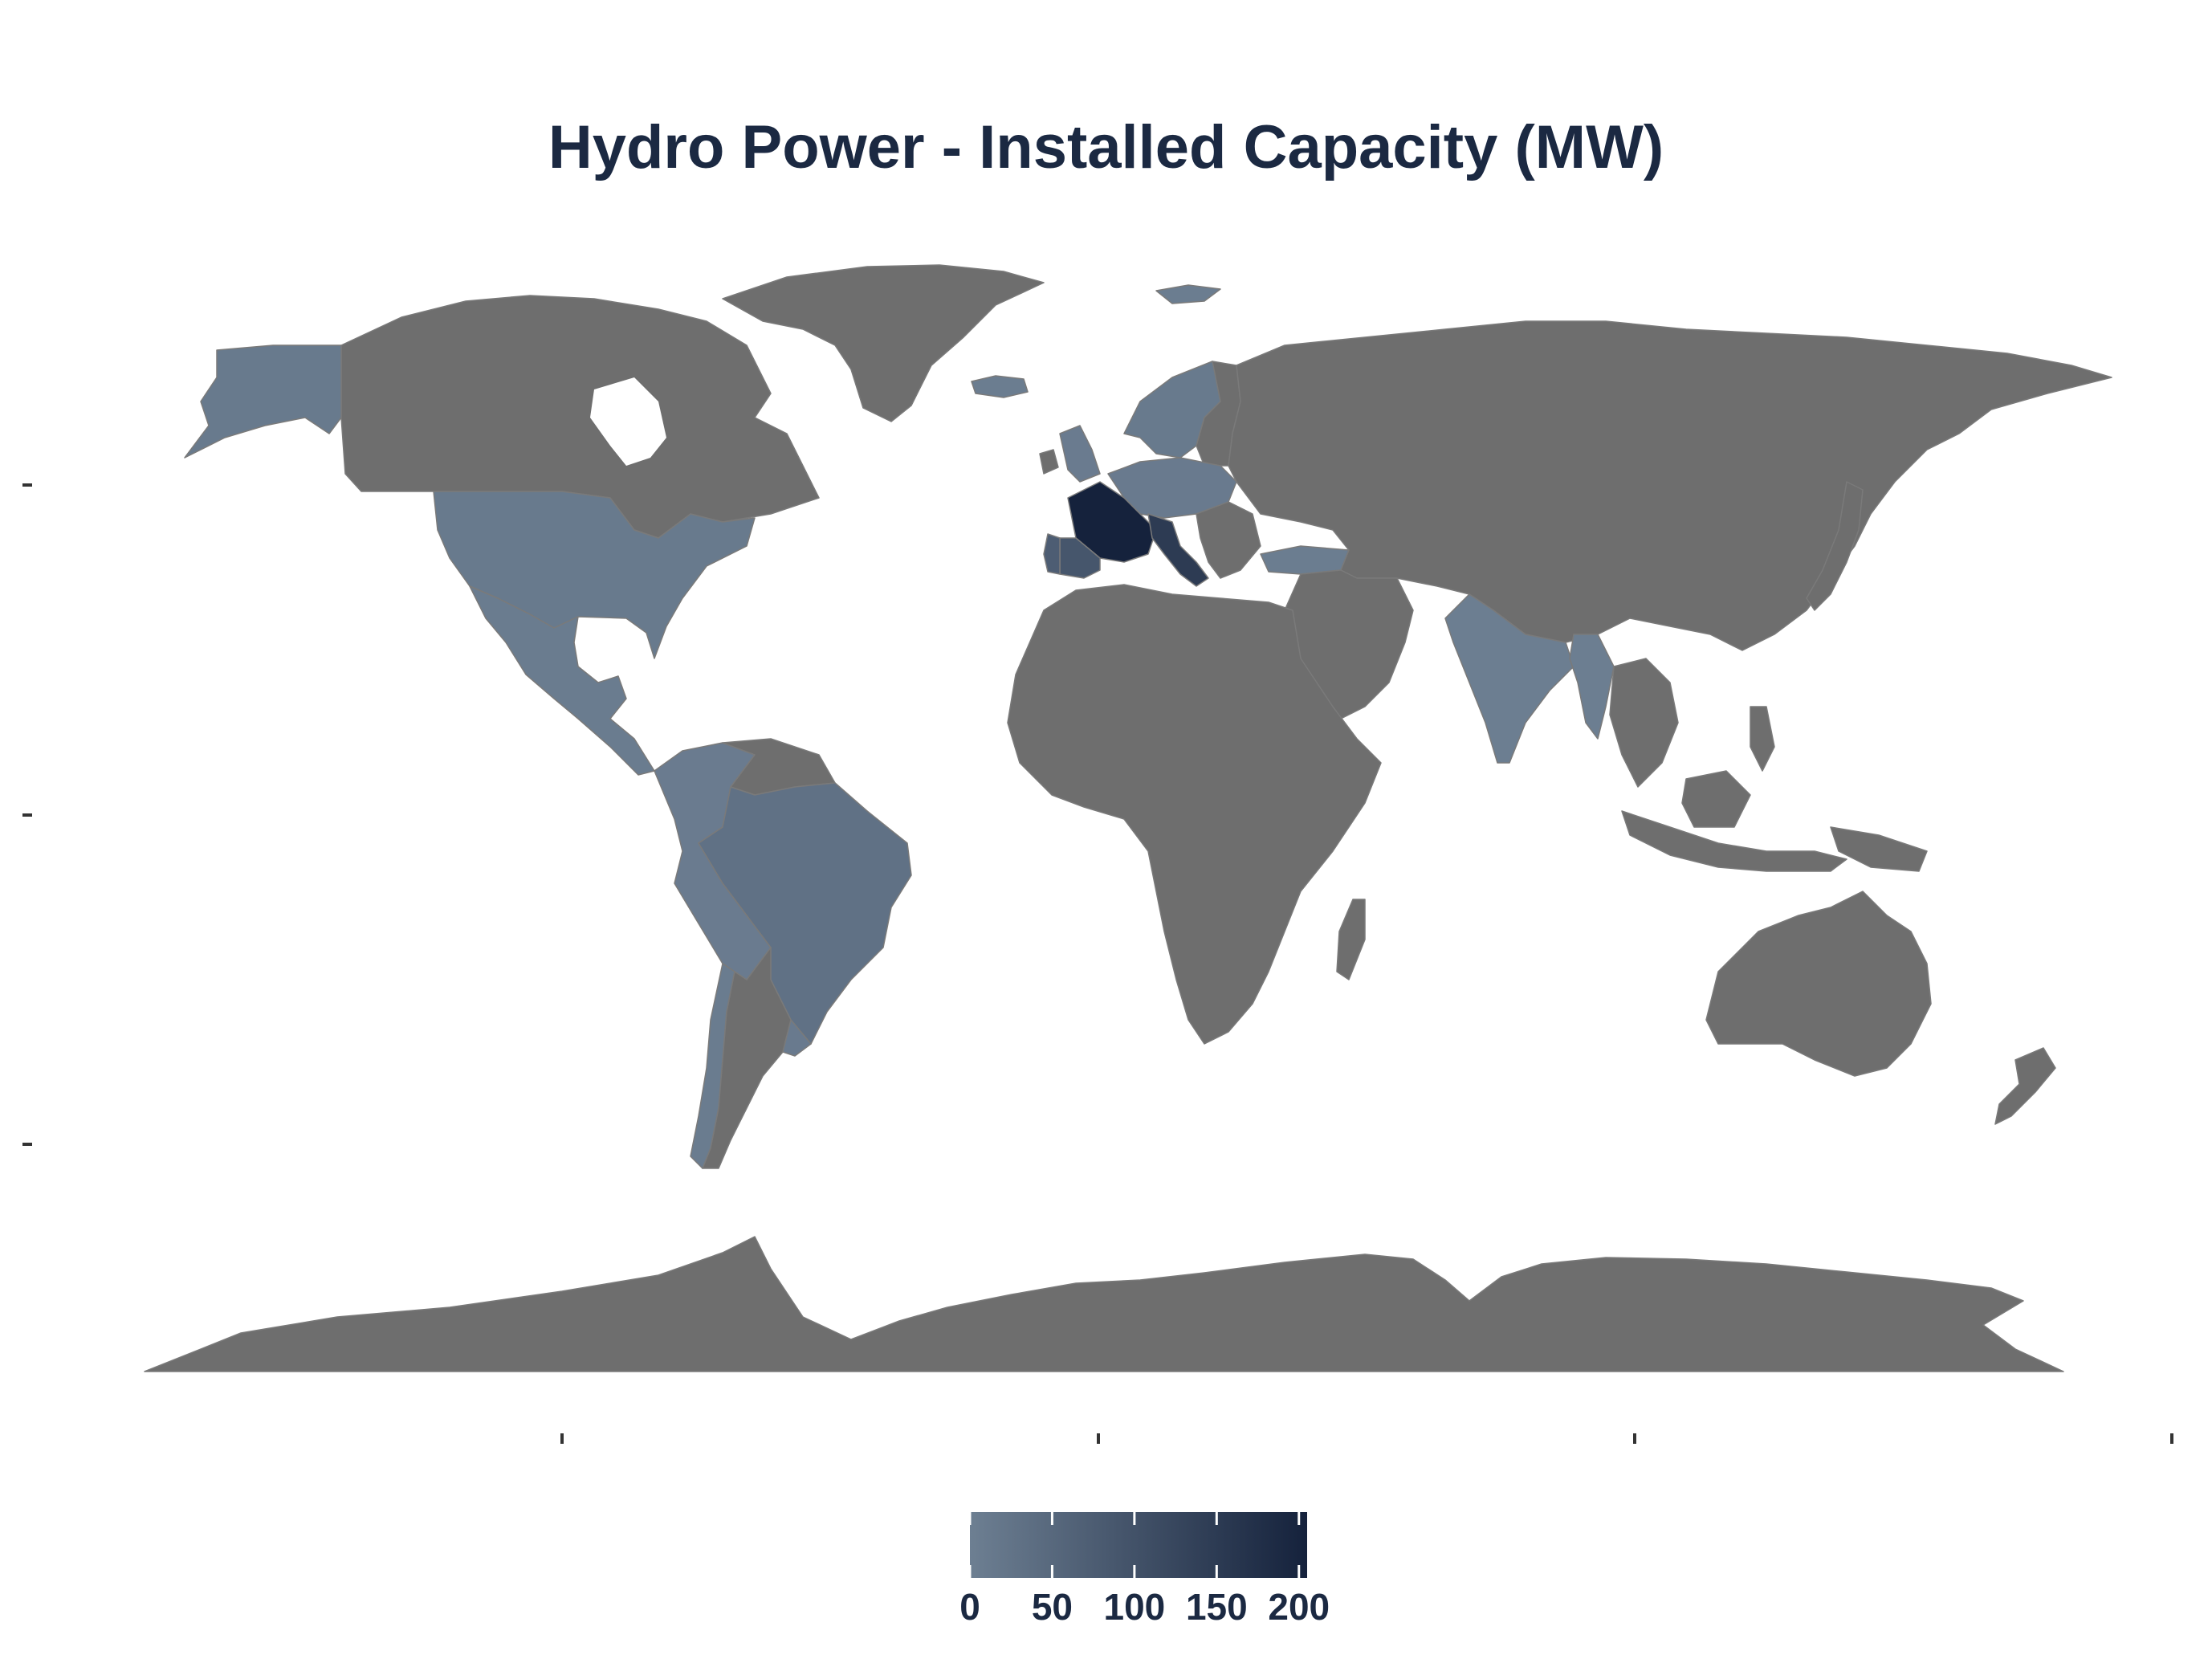  Describe the element at coordinates (1670, 485) in the screenshot. I see `region-russia-asia` at that location.